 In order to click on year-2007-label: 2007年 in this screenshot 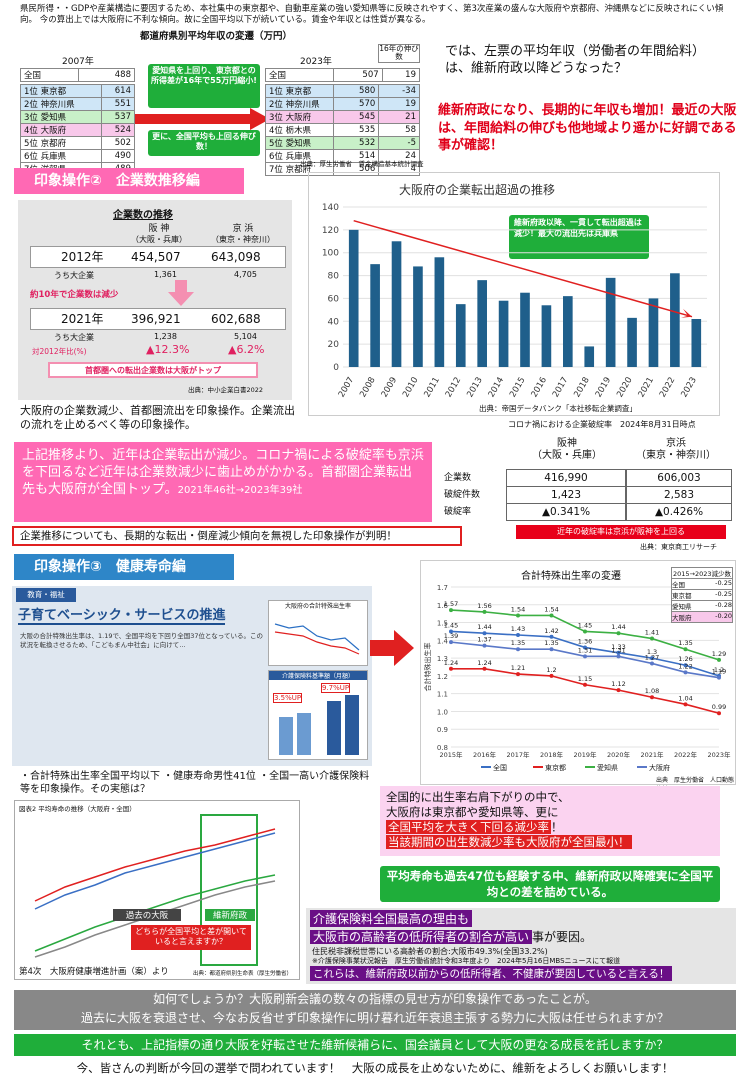, I will do `click(78, 62)`.